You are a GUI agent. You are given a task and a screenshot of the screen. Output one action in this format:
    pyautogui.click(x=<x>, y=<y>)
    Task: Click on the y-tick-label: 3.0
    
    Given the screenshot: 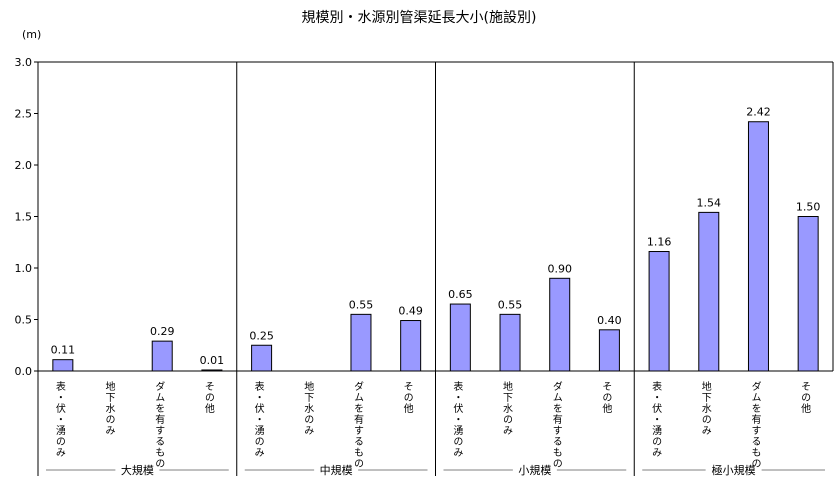 What is the action you would take?
    pyautogui.click(x=24, y=62)
    